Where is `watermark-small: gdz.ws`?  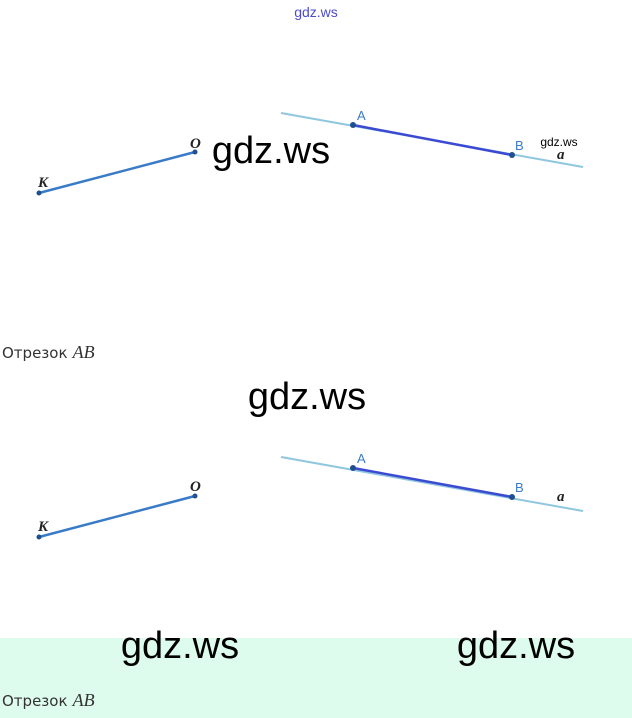 watermark-small: gdz.ws is located at coordinates (558, 142).